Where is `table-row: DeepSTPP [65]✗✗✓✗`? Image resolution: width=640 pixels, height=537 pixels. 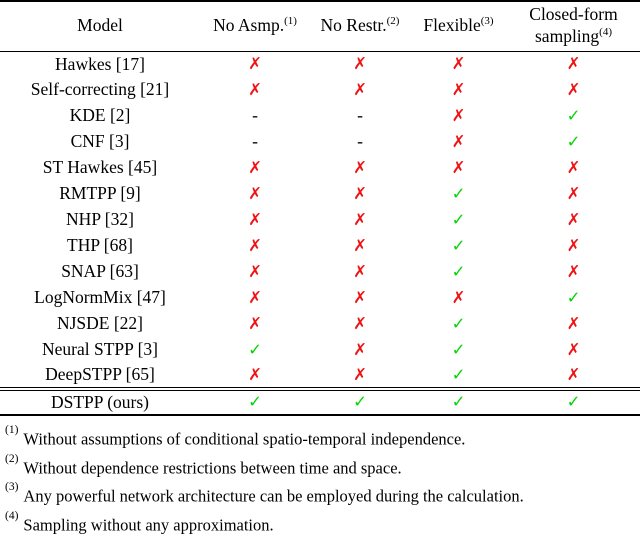
table-row: DeepSTPP [65]✗✗✓✗ is located at coordinates (320, 376).